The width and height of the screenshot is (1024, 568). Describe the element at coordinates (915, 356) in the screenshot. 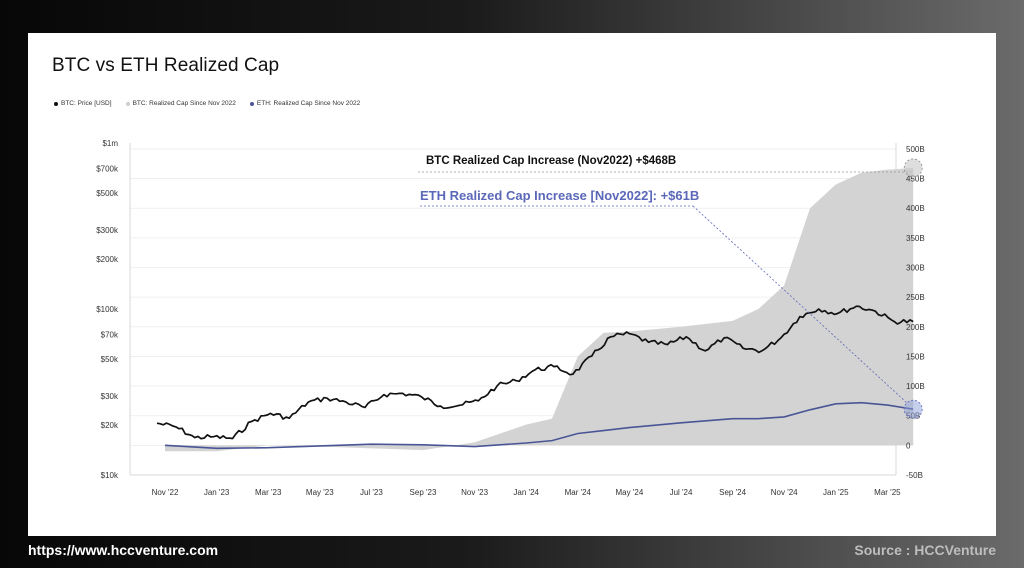

I see `y-right-tick-label: 150B` at that location.